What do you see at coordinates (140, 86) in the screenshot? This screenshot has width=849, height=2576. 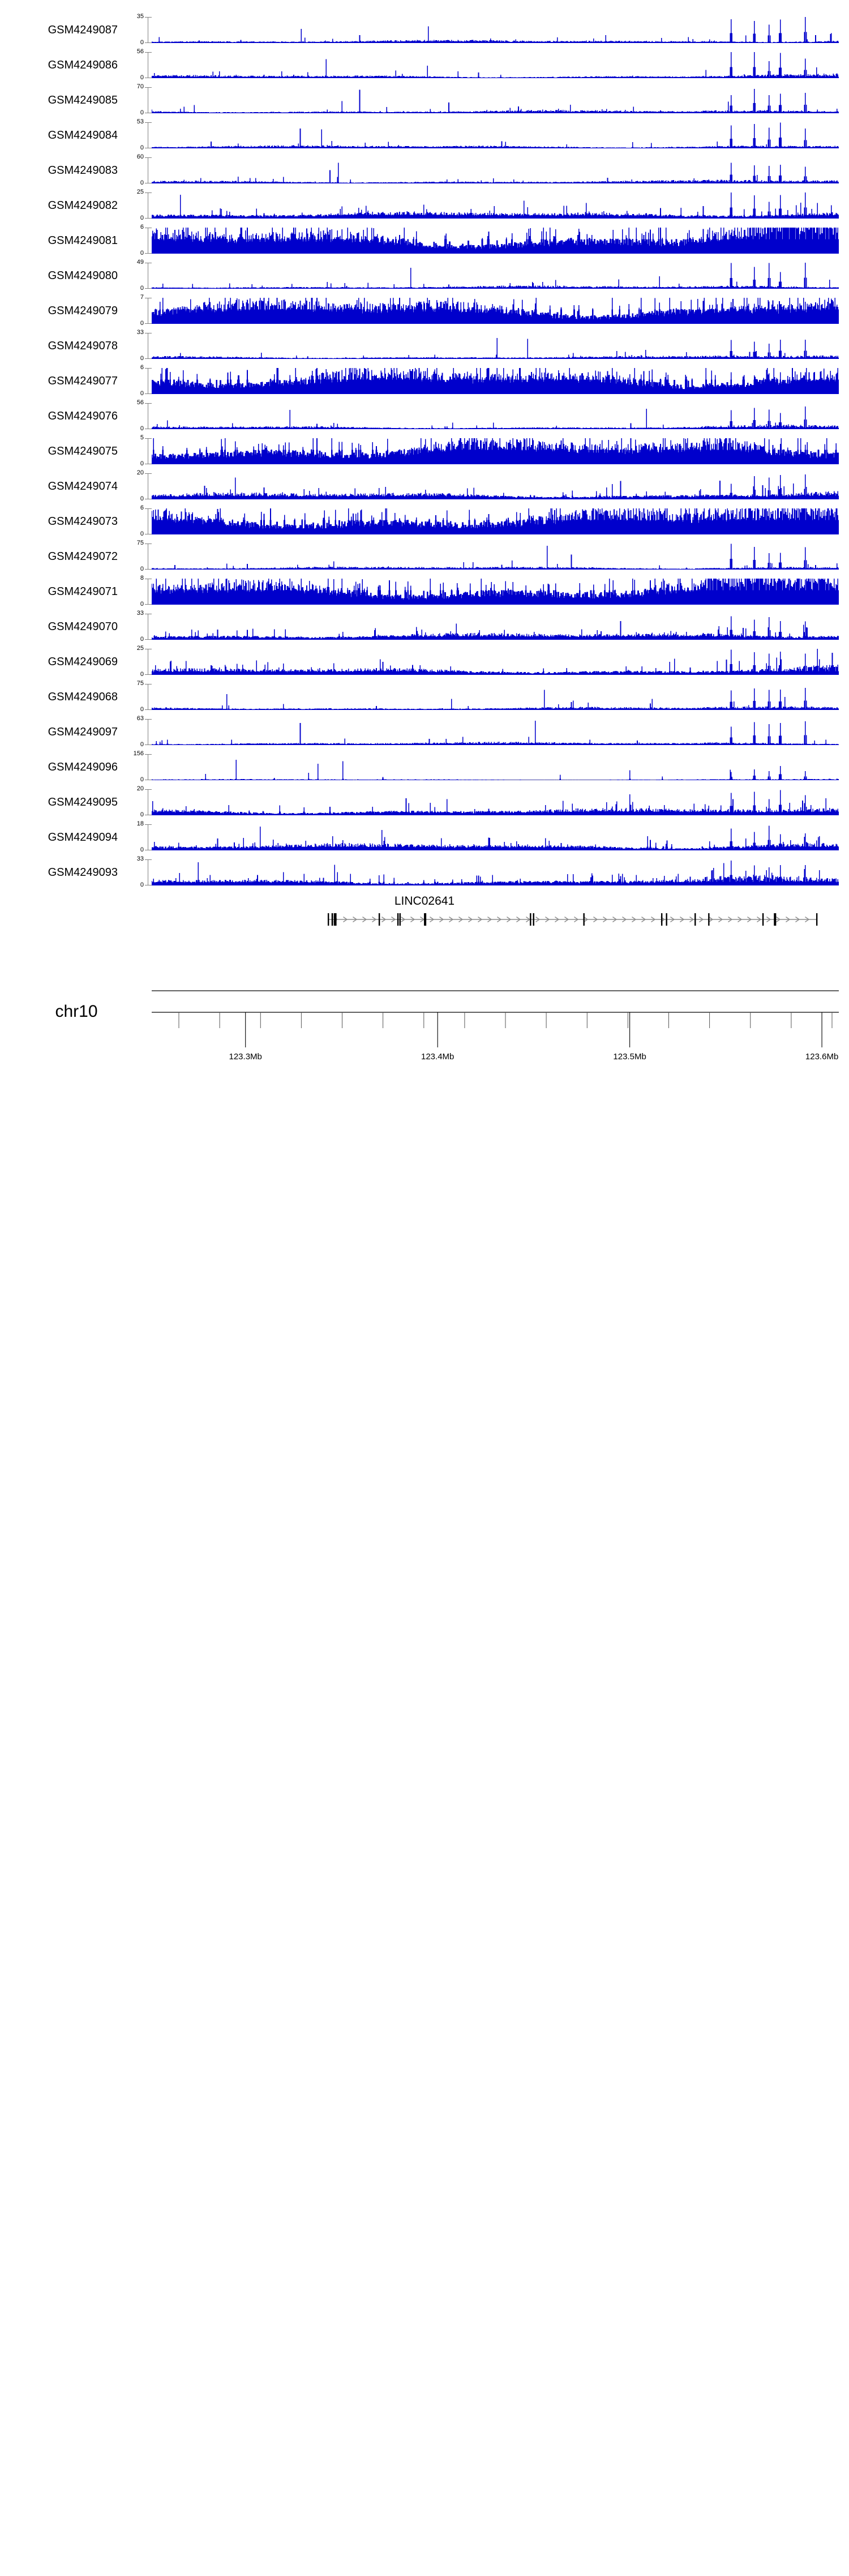 I see `y-axis-max-label: 70` at bounding box center [140, 86].